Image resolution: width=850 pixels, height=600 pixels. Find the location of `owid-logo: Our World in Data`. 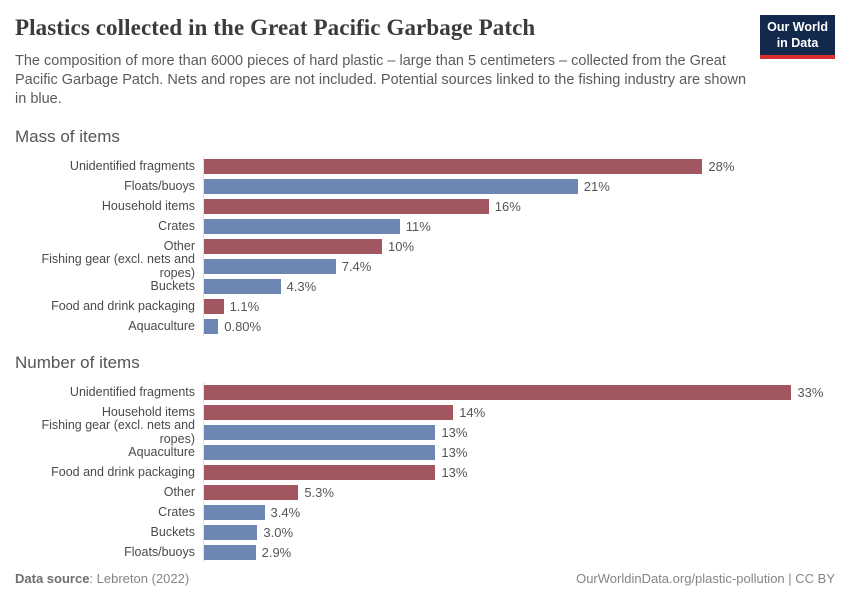

owid-logo: Our World in Data is located at coordinates (797, 37).